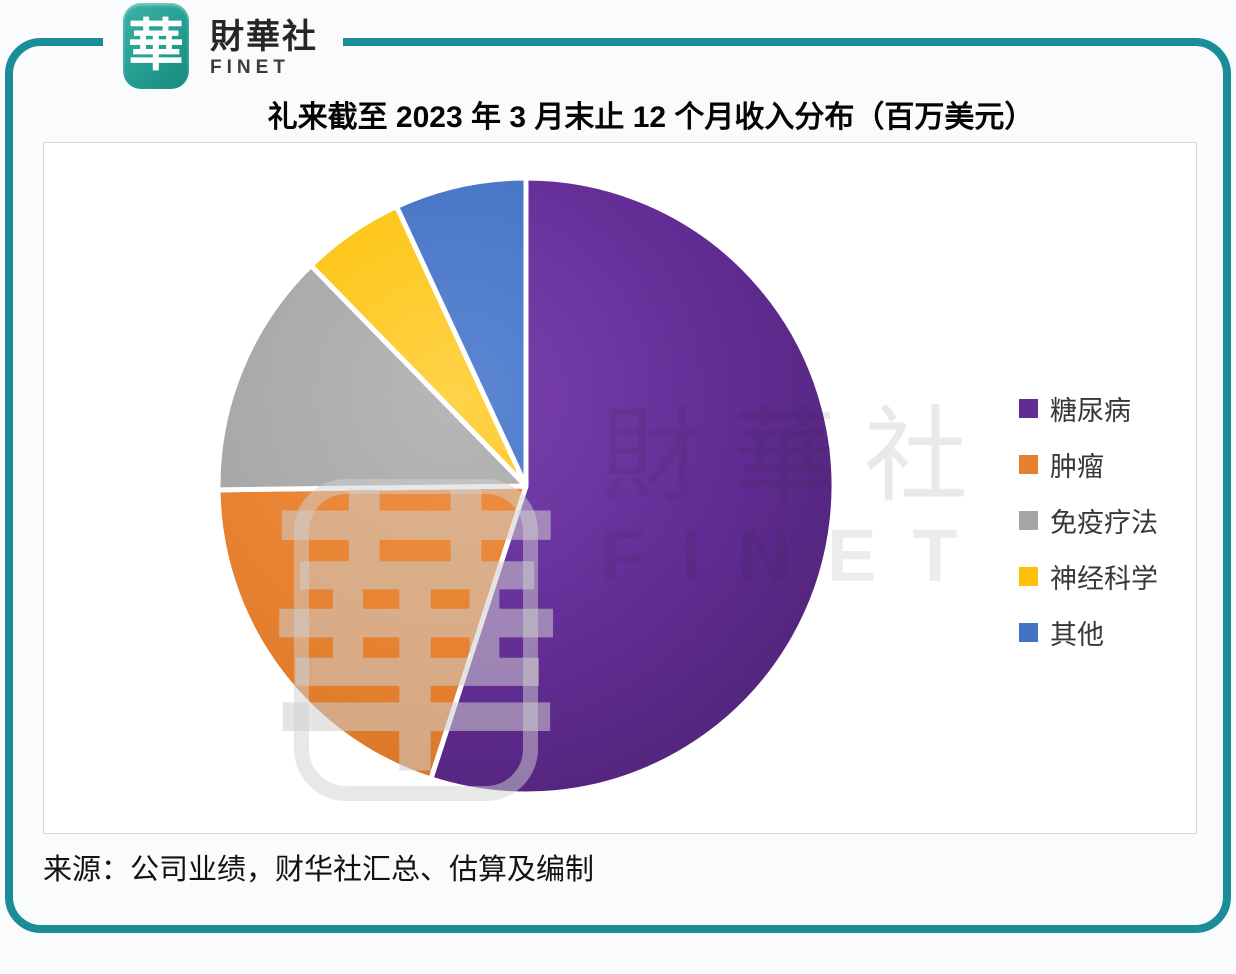 The width and height of the screenshot is (1236, 974). I want to click on brand-name-zh: 財華社, so click(264, 37).